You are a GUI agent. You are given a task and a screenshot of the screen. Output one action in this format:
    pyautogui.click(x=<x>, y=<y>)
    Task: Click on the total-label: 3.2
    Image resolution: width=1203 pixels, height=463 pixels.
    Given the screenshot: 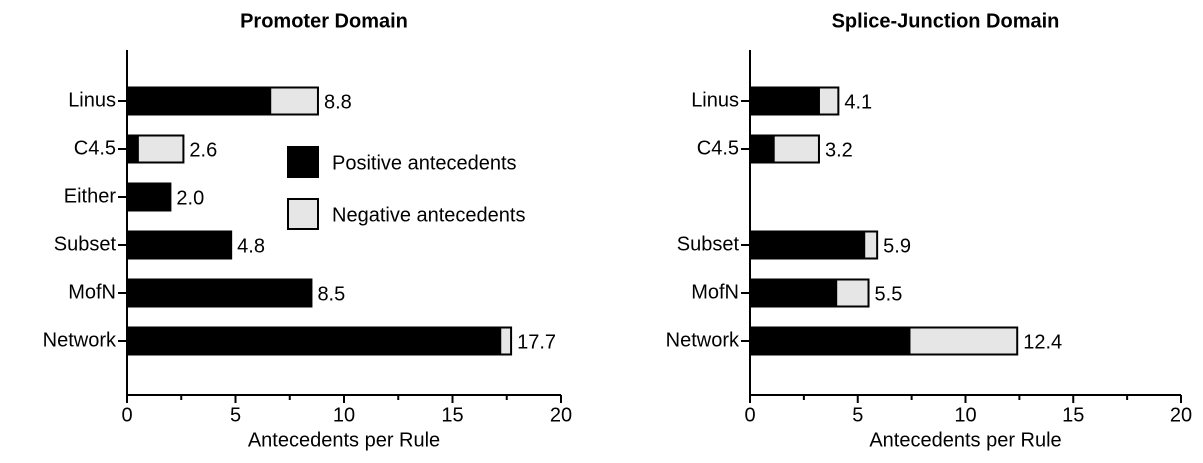 What is the action you would take?
    pyautogui.click(x=839, y=150)
    